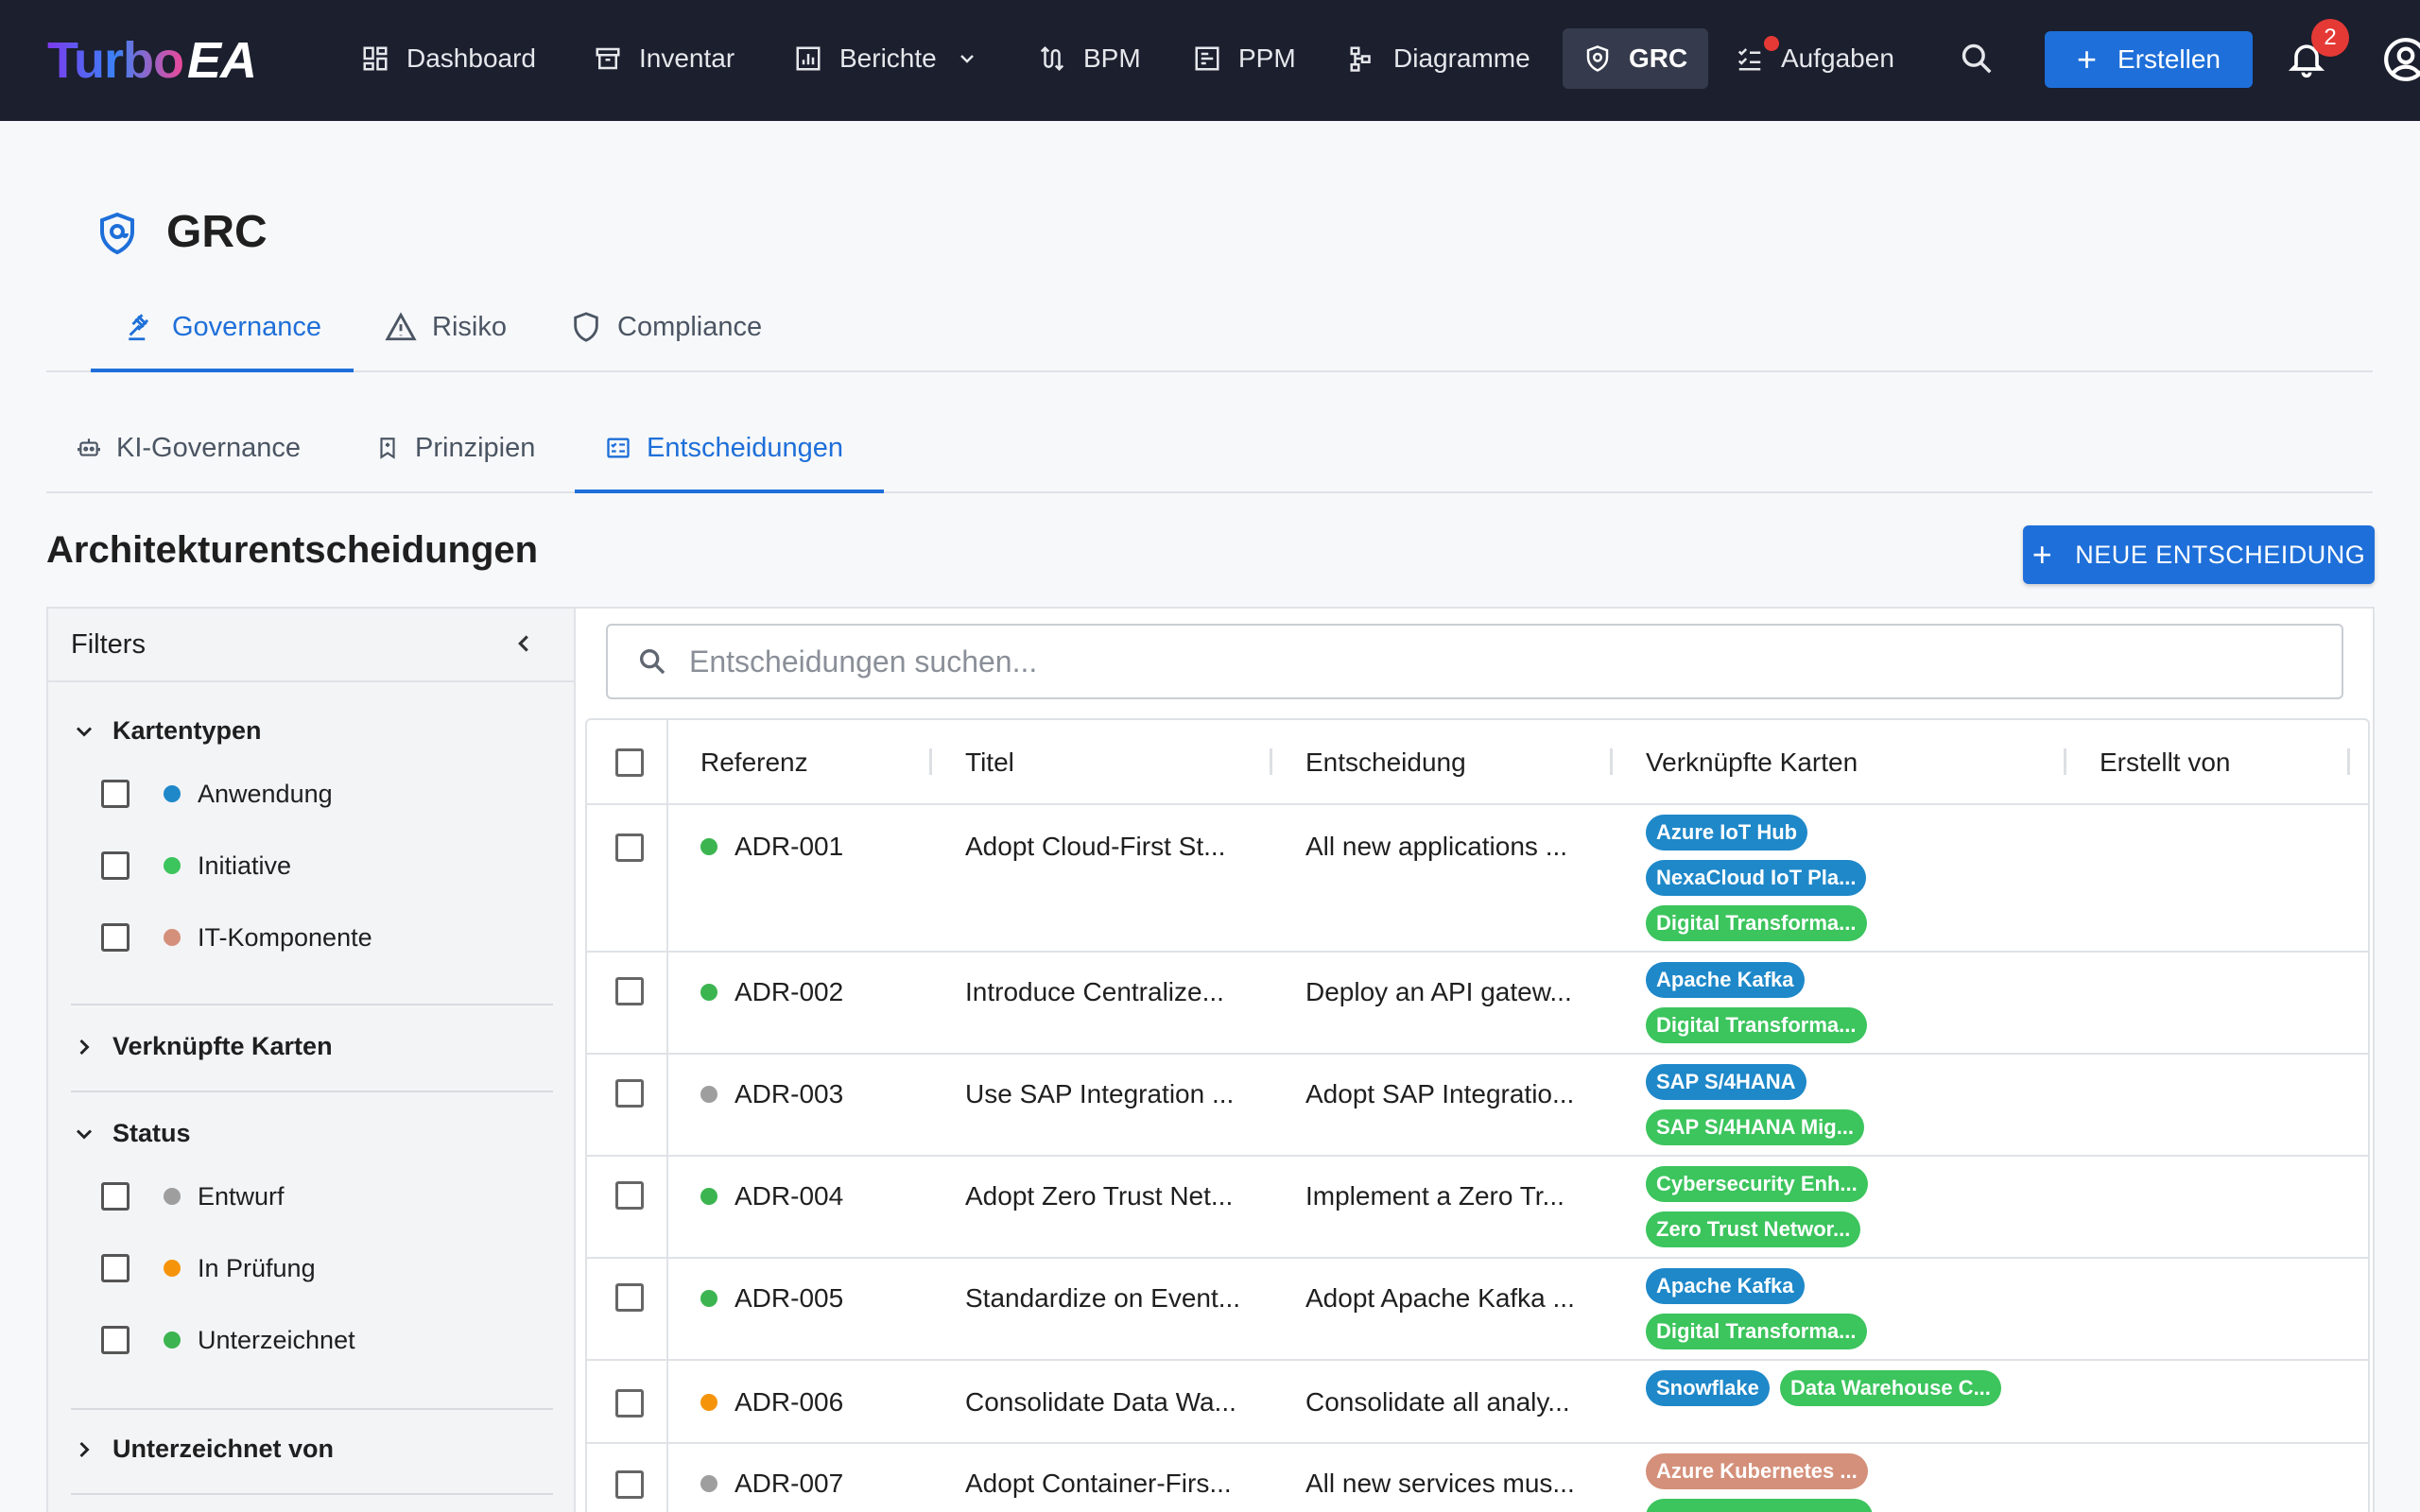  What do you see at coordinates (608, 58) in the screenshot?
I see `inventory-icon` at bounding box center [608, 58].